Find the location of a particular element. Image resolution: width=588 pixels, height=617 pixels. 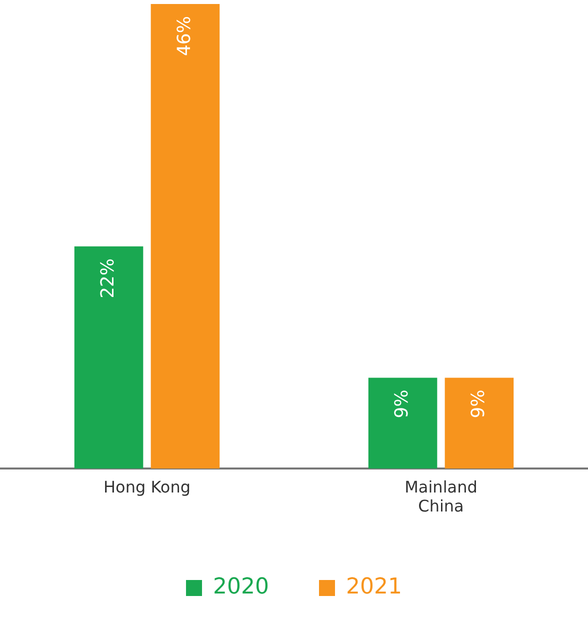

x-tick-label: Mainland China is located at coordinates (441, 496).